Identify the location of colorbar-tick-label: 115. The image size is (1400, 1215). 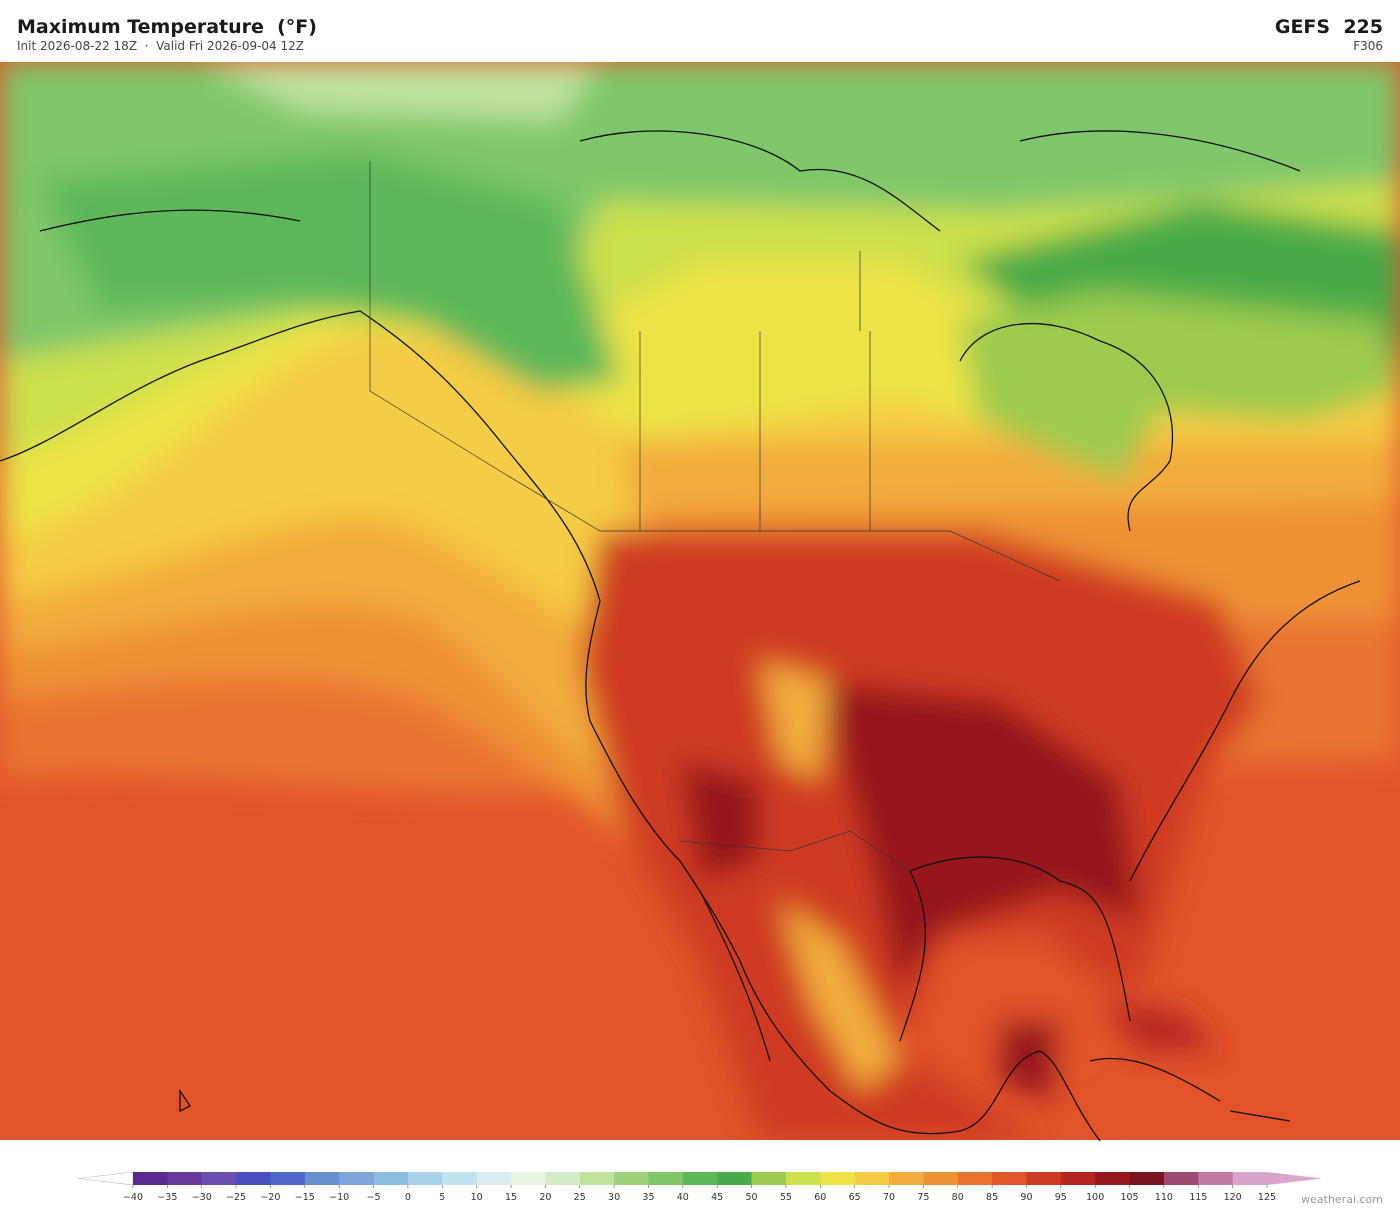
(1198, 1197).